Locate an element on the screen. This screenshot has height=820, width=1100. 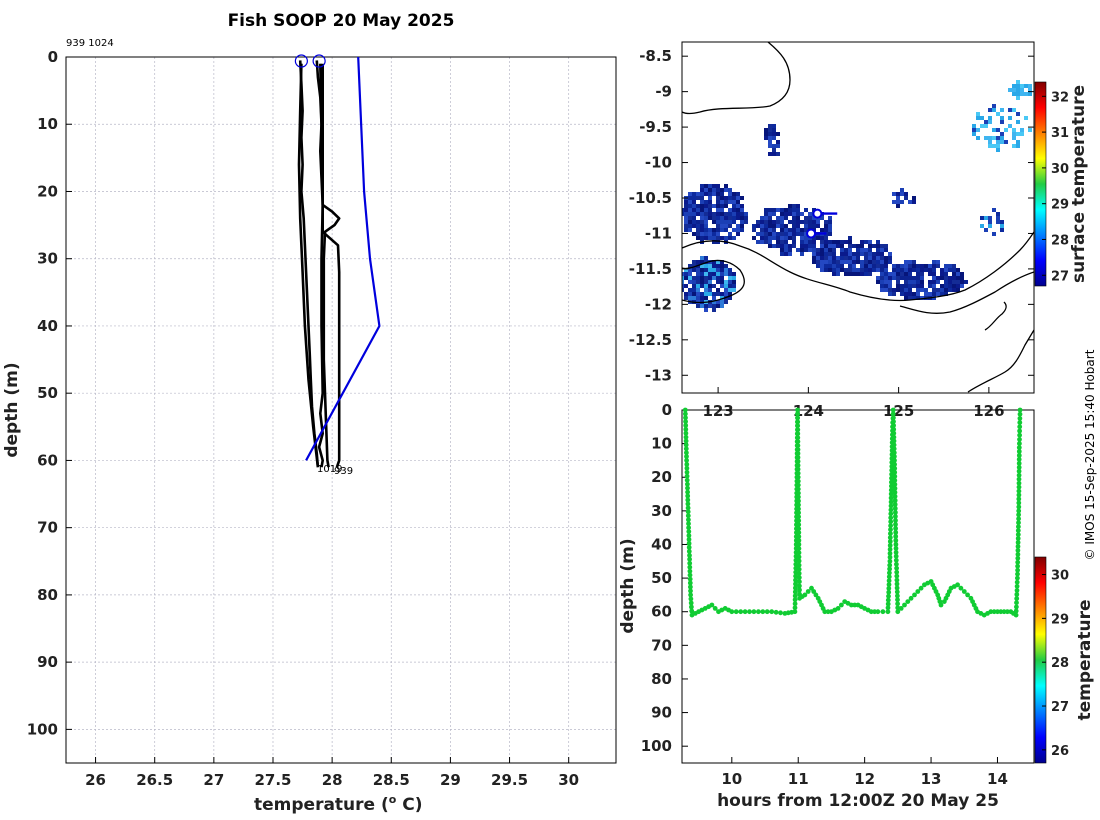
track-y-tick-label: 90 is located at coordinates (661, 713).